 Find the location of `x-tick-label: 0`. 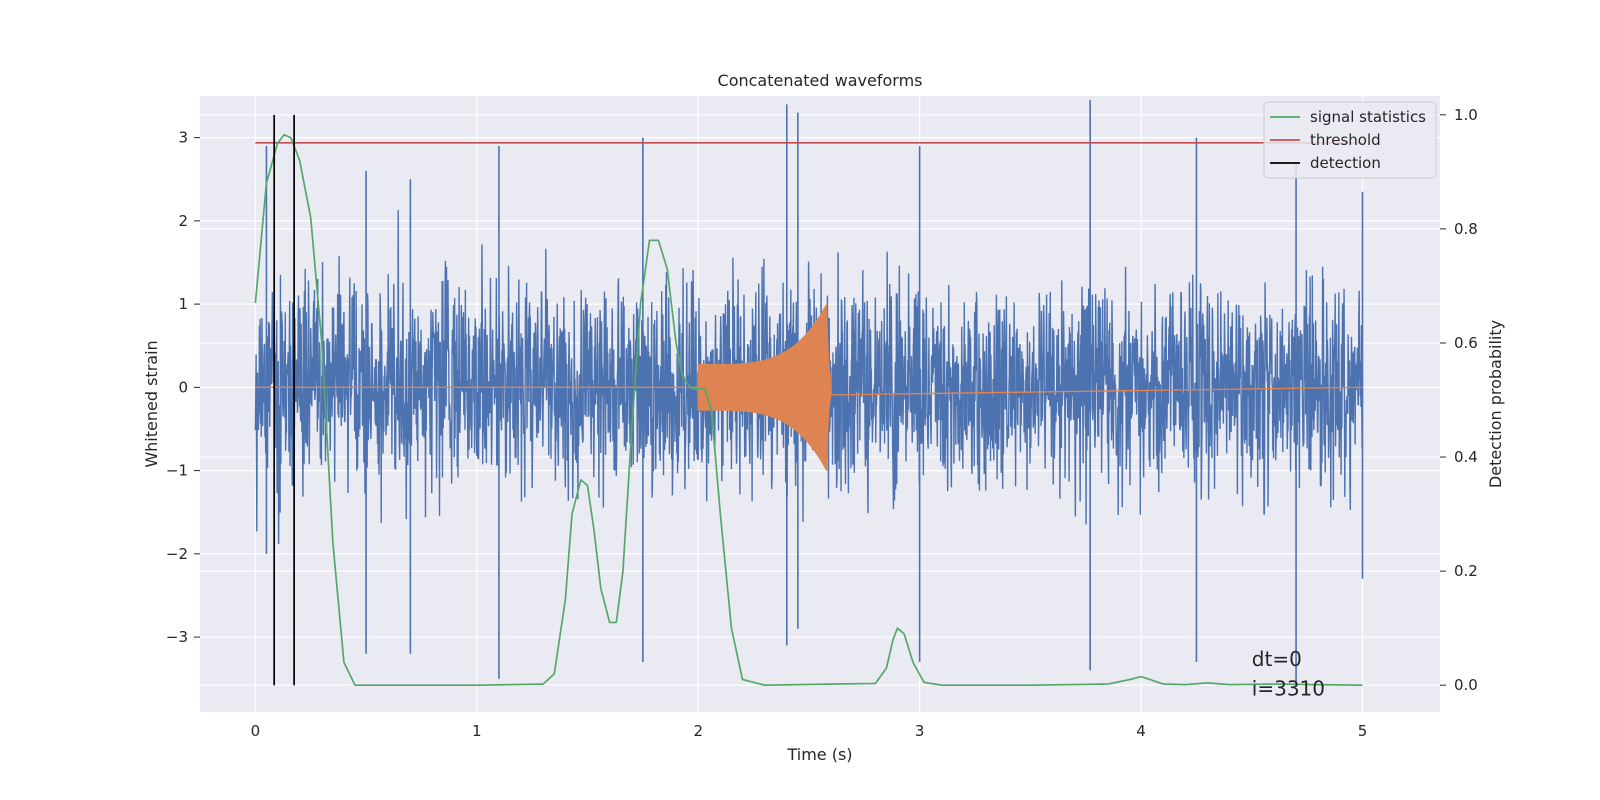

x-tick-label: 0 is located at coordinates (256, 731).